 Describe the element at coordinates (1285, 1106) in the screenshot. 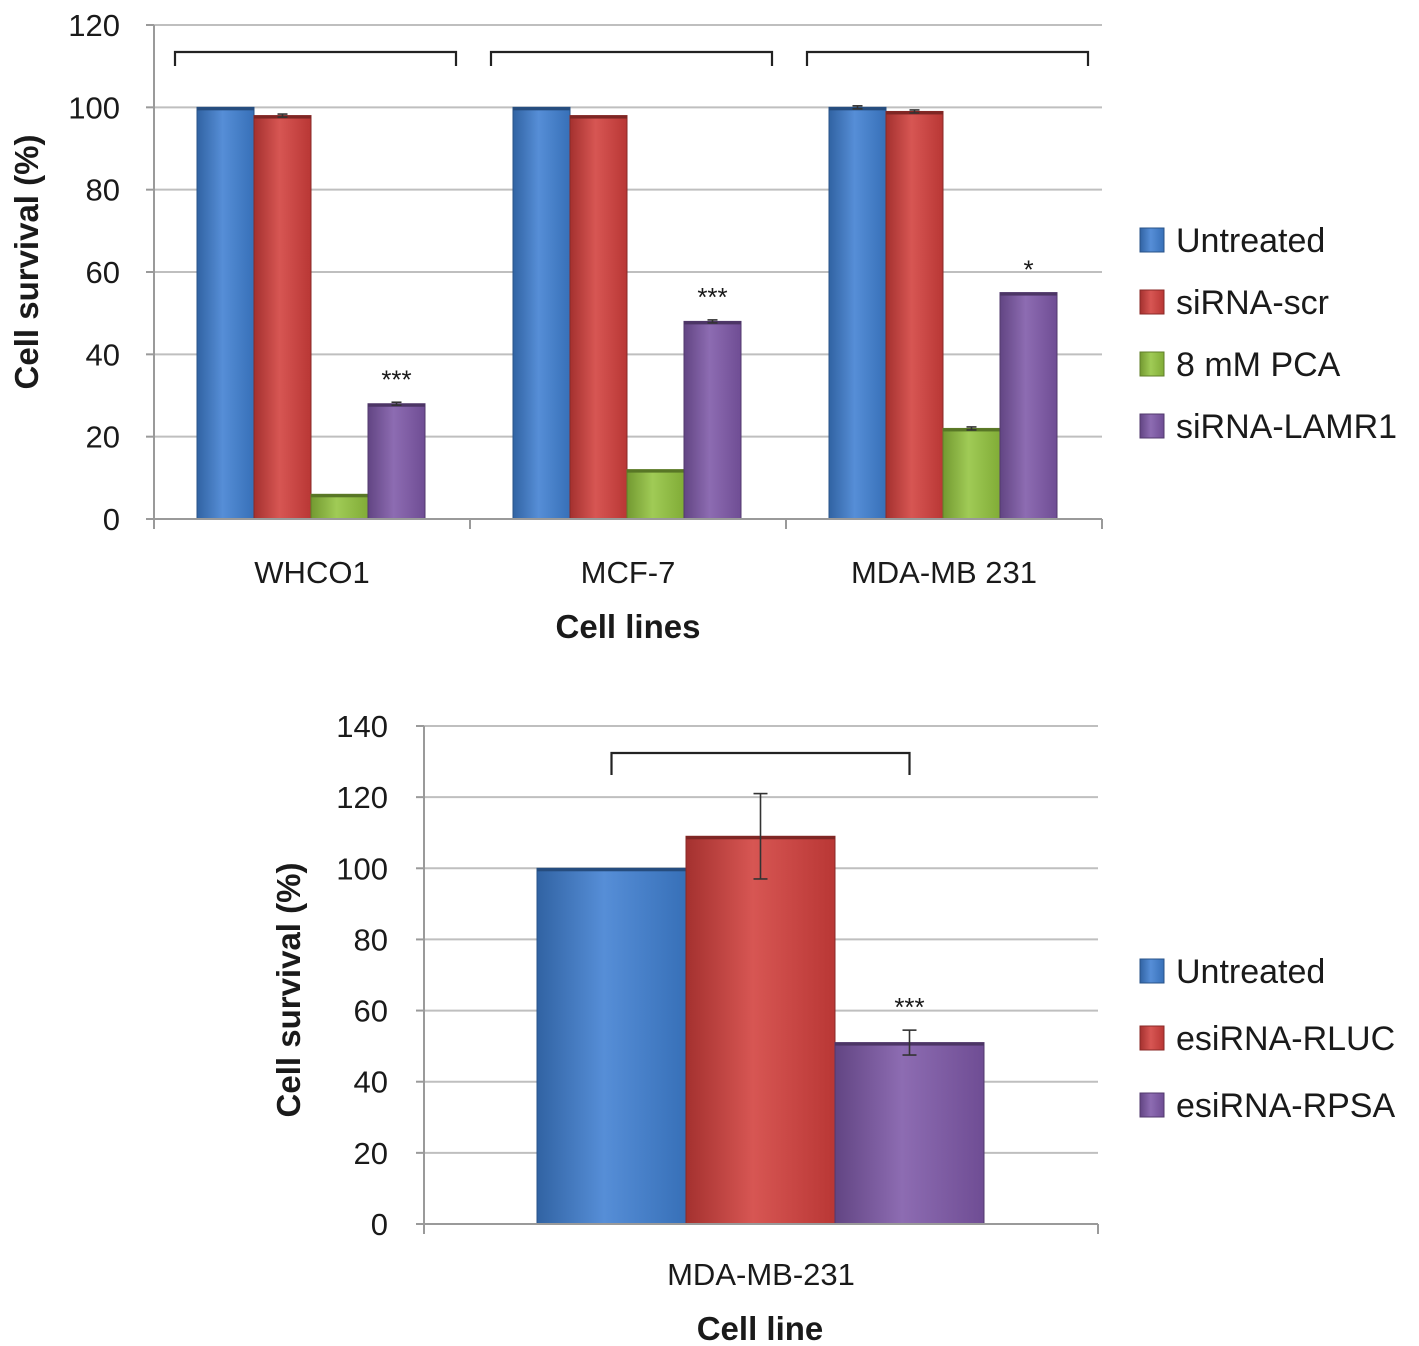

I see `legend-label: esiRNA-RPSA` at that location.